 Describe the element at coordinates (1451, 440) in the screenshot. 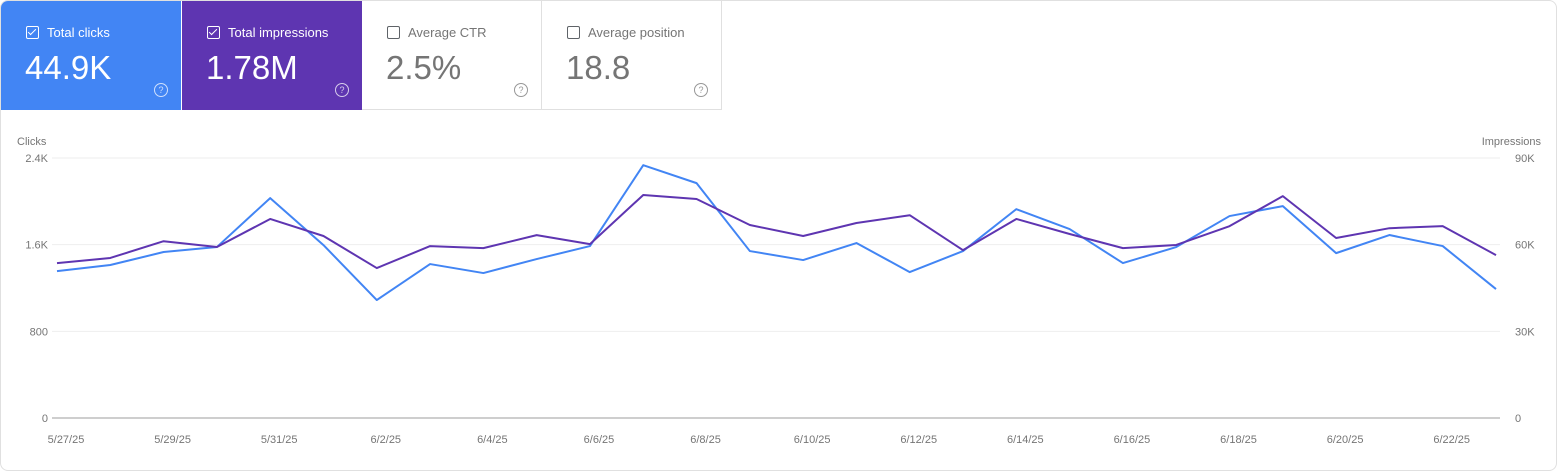

I see `x-tick-label: 6/22/25` at that location.